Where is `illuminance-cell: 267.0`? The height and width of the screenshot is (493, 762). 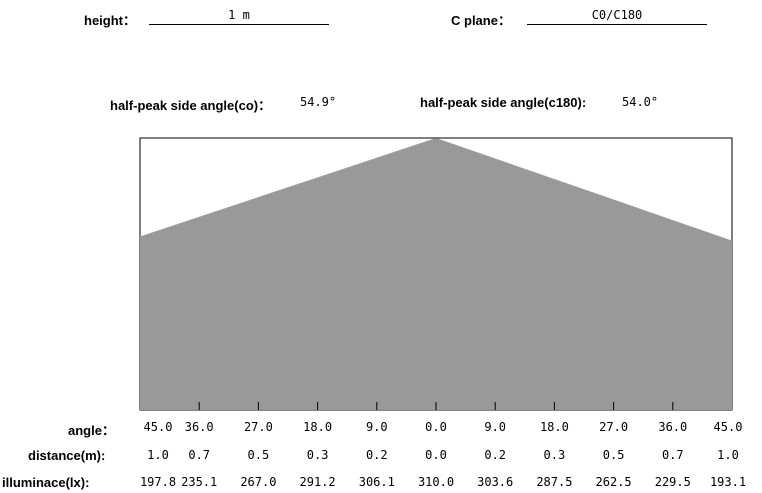
illuminance-cell: 267.0 is located at coordinates (258, 482).